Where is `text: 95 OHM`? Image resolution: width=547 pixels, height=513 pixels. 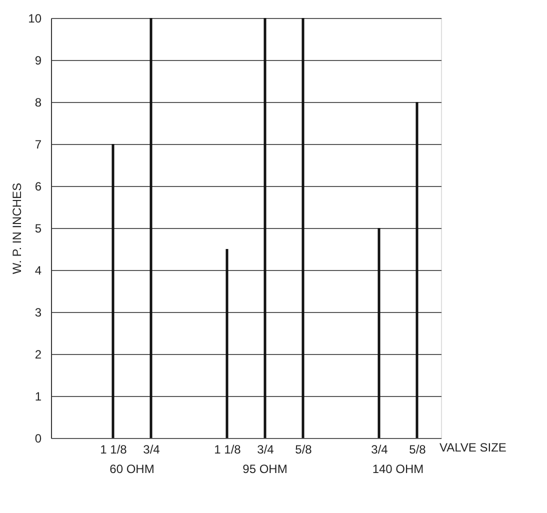
text: 95 OHM is located at coordinates (265, 469).